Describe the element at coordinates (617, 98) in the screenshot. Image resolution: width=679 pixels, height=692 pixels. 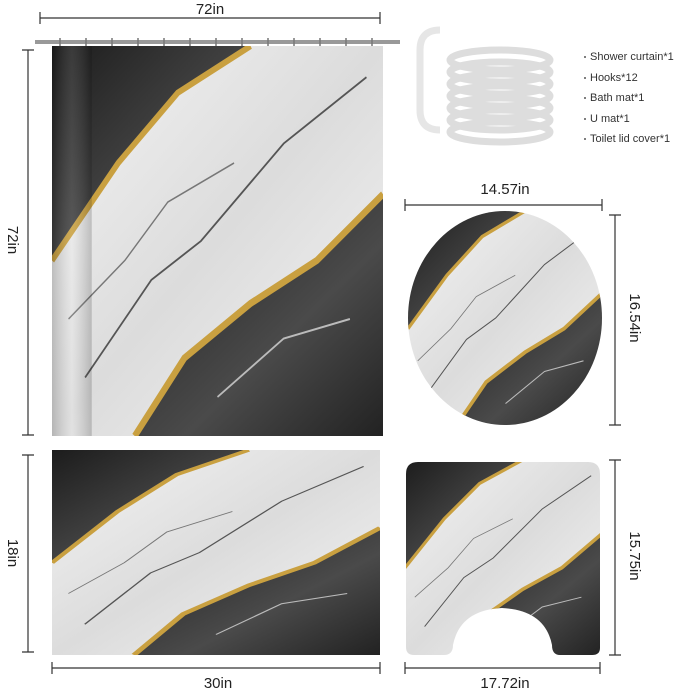
I see `content-item: Bath mat*1` at that location.